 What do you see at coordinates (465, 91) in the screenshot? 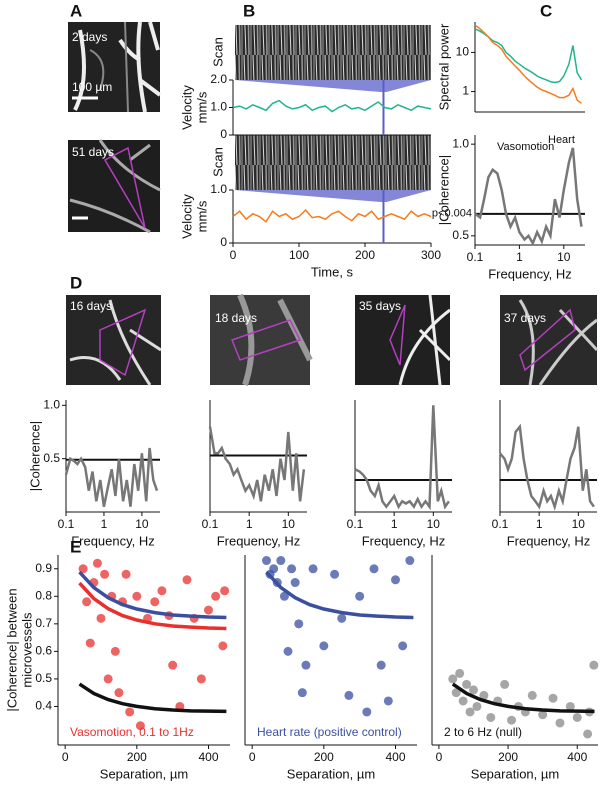
I see `y-tick-label: 1` at bounding box center [465, 91].